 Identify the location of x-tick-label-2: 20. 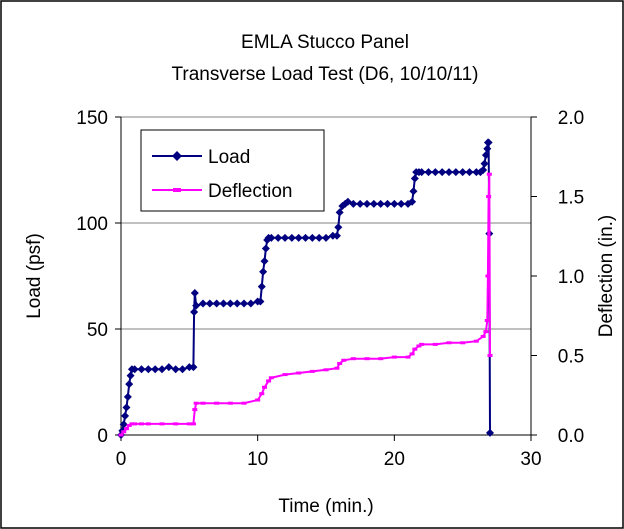
(394, 459).